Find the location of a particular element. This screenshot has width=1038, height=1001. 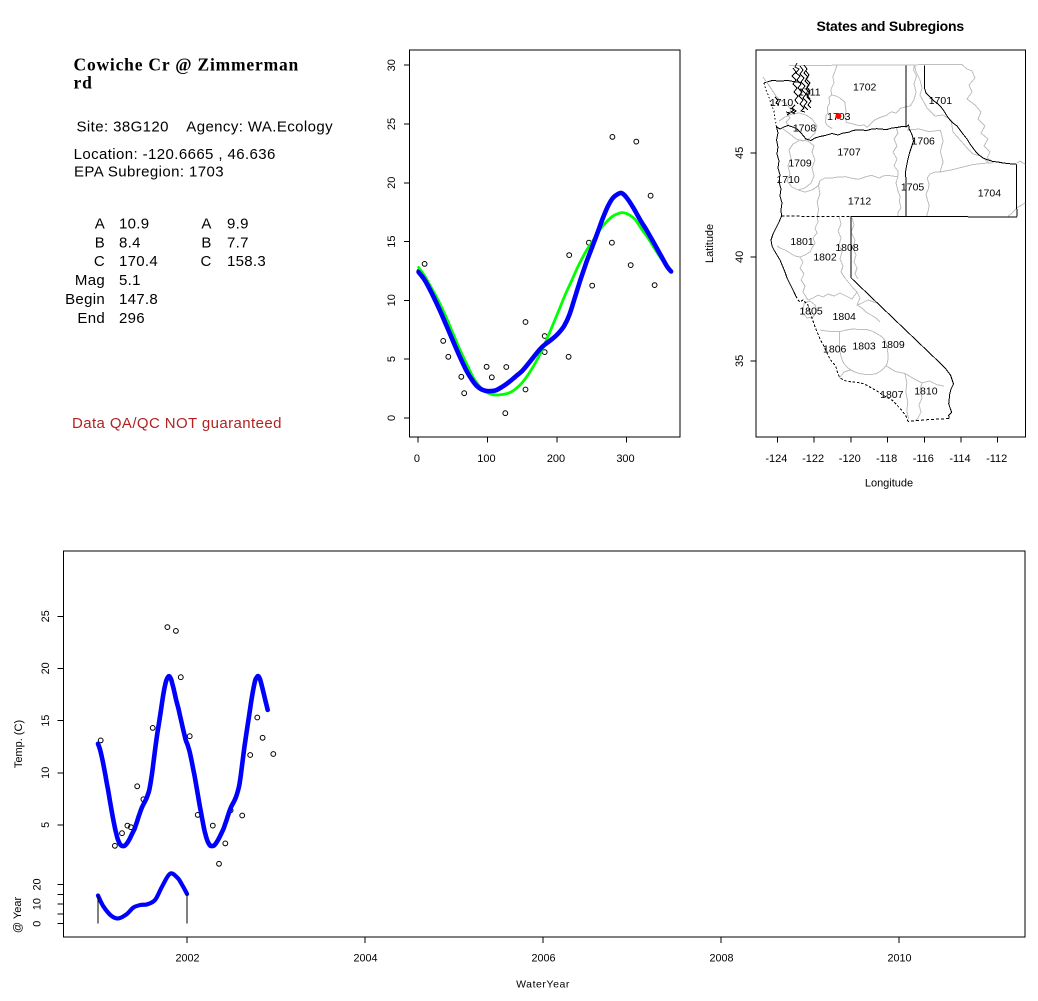

svg-text: 40 is located at coordinates (740, 257).